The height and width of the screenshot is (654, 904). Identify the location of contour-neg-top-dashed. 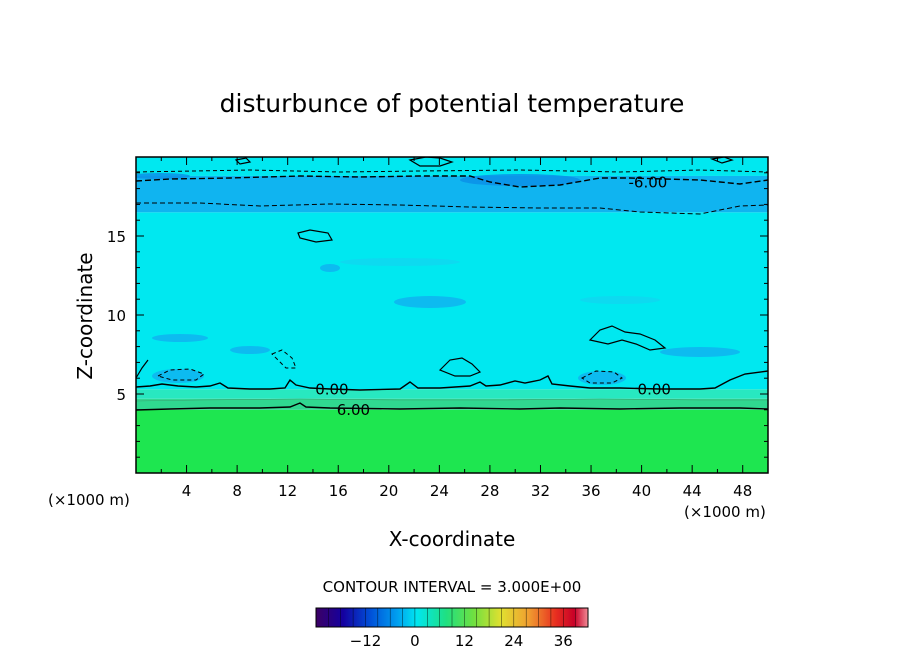
(452, 208).